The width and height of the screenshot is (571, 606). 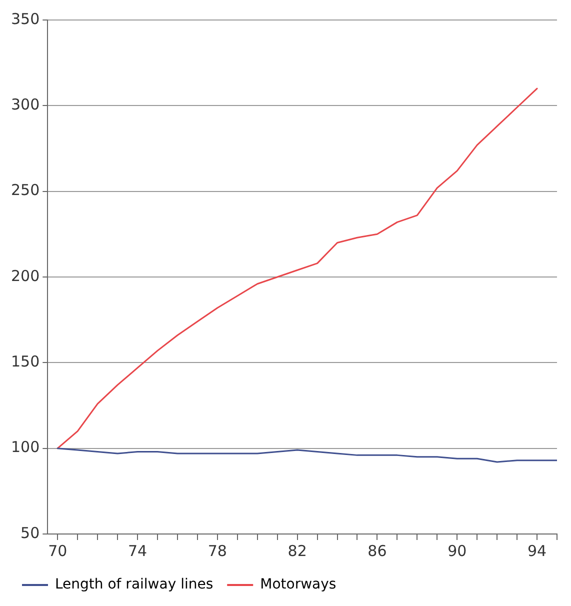 I want to click on y-tick-label: 100, so click(x=25, y=447).